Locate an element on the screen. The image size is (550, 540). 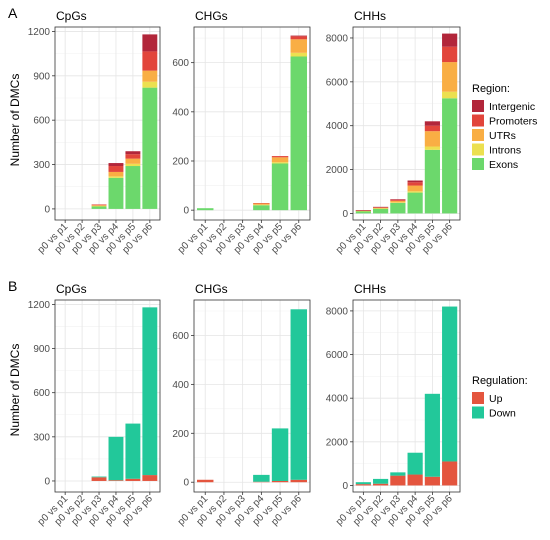
bar-down-p0-vs-p4 is located at coordinates (261, 478).